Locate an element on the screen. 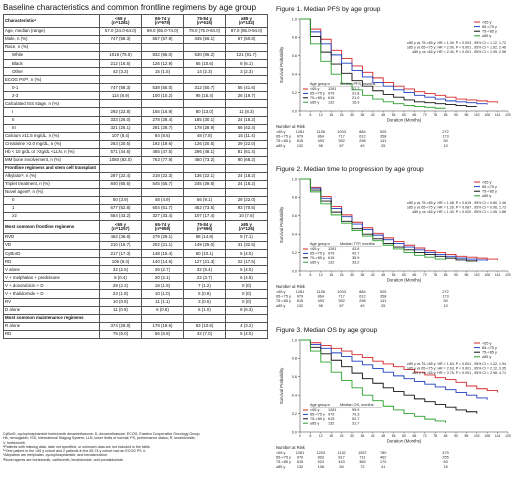 This screenshot has width=520, height=489. x-tick-label: 78 is located at coordinates (435, 115).